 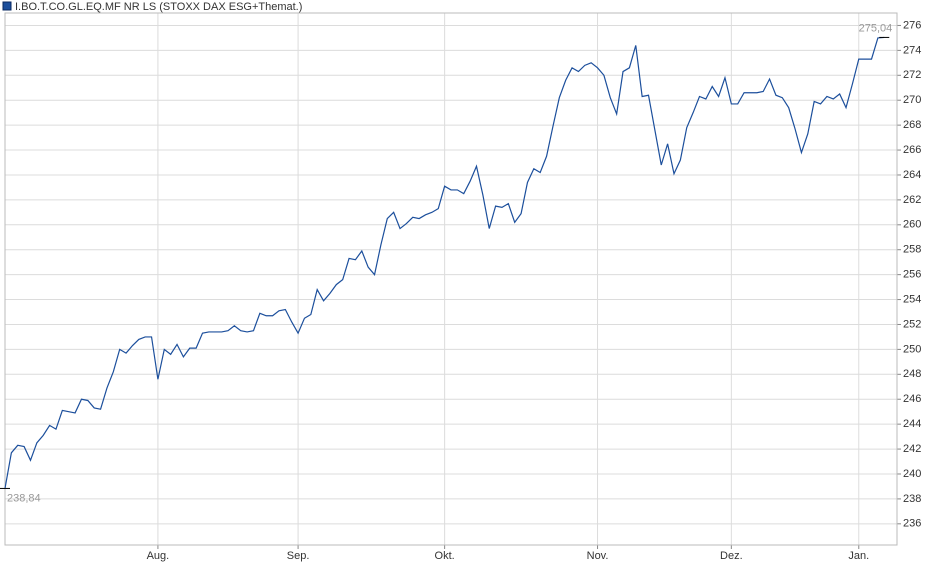 I want to click on y-tick-label: 242, so click(x=912, y=449).